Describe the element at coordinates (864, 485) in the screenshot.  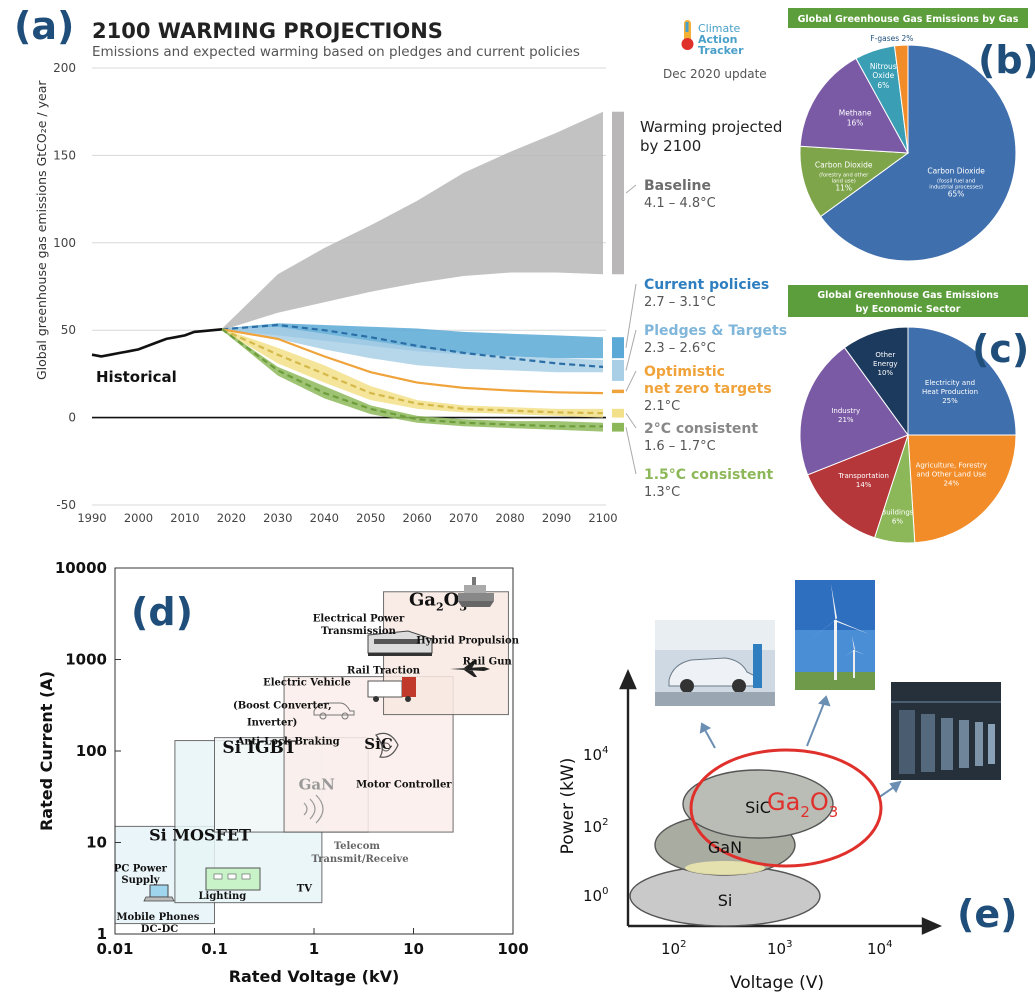
I see `pie-value: 14%` at that location.